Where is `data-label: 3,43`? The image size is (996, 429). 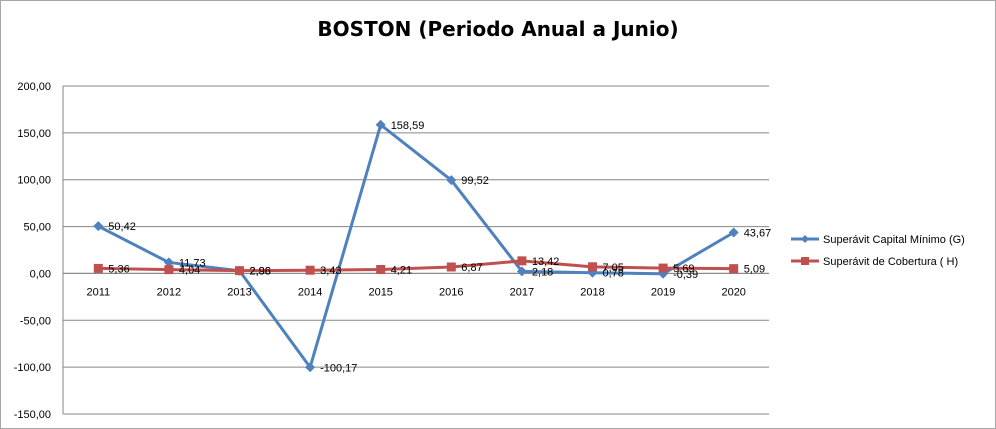
data-label: 3,43 is located at coordinates (330, 271).